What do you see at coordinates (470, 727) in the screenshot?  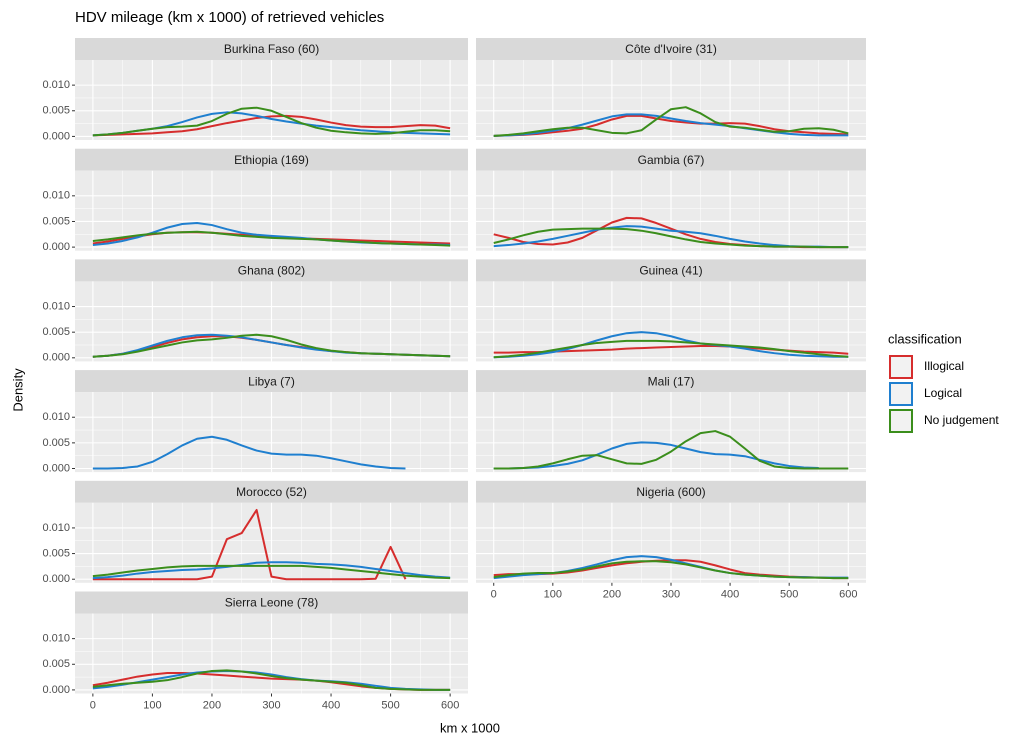 I see `x-axis-title: km x 1000` at bounding box center [470, 727].